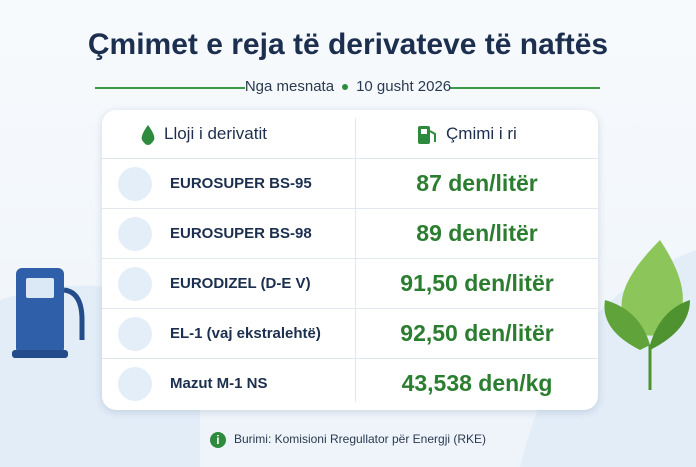 The image size is (696, 467). Describe the element at coordinates (241, 183) in the screenshot. I see `fuel-name: EUROSUPER BS-95` at that location.